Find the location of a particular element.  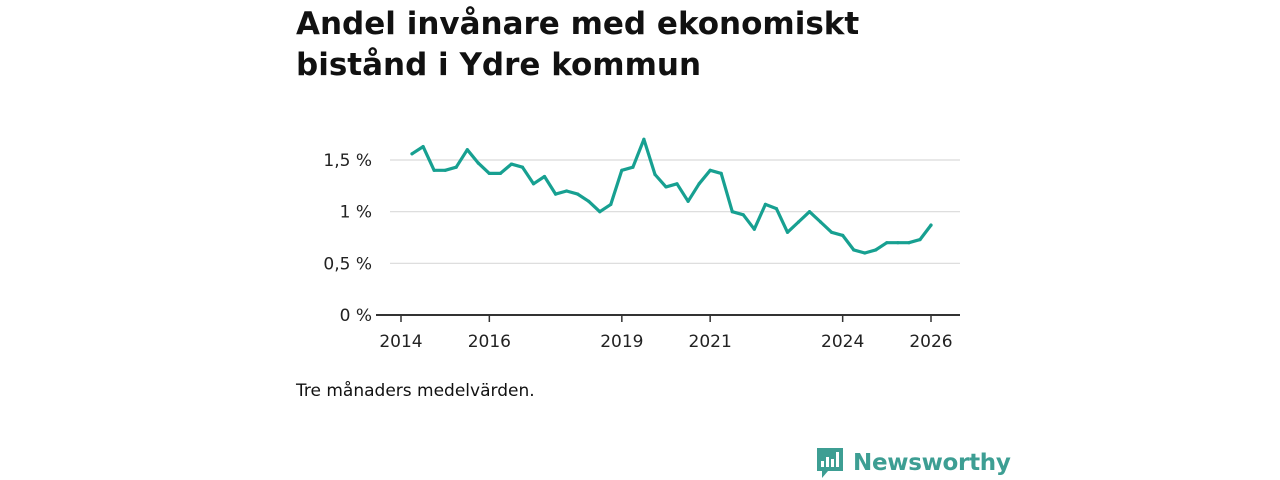

y-tick-label: 1,5 % is located at coordinates (347, 161).